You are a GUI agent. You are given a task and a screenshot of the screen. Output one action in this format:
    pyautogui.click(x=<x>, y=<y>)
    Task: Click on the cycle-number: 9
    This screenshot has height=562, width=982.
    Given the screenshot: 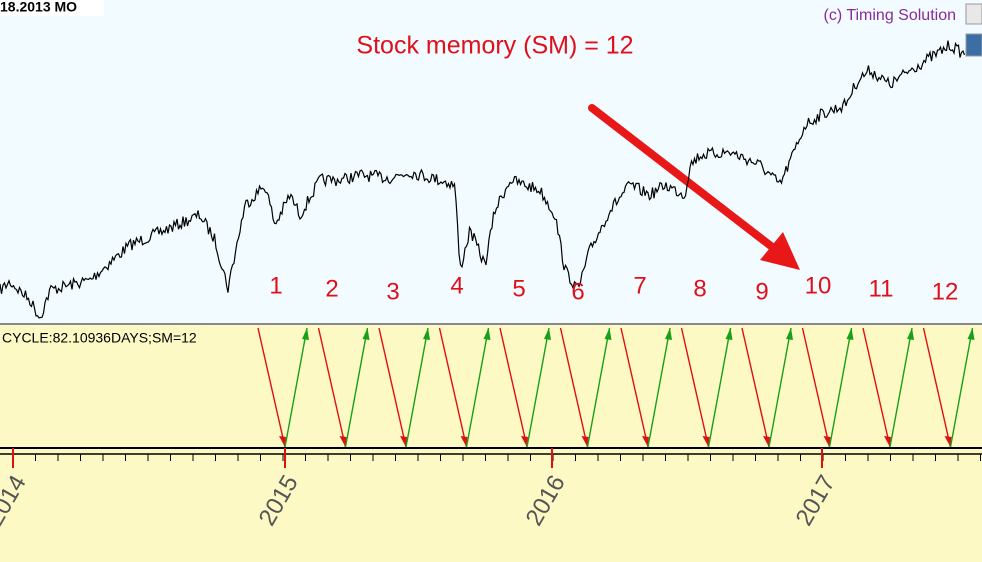 What is the action you would take?
    pyautogui.click(x=761, y=291)
    